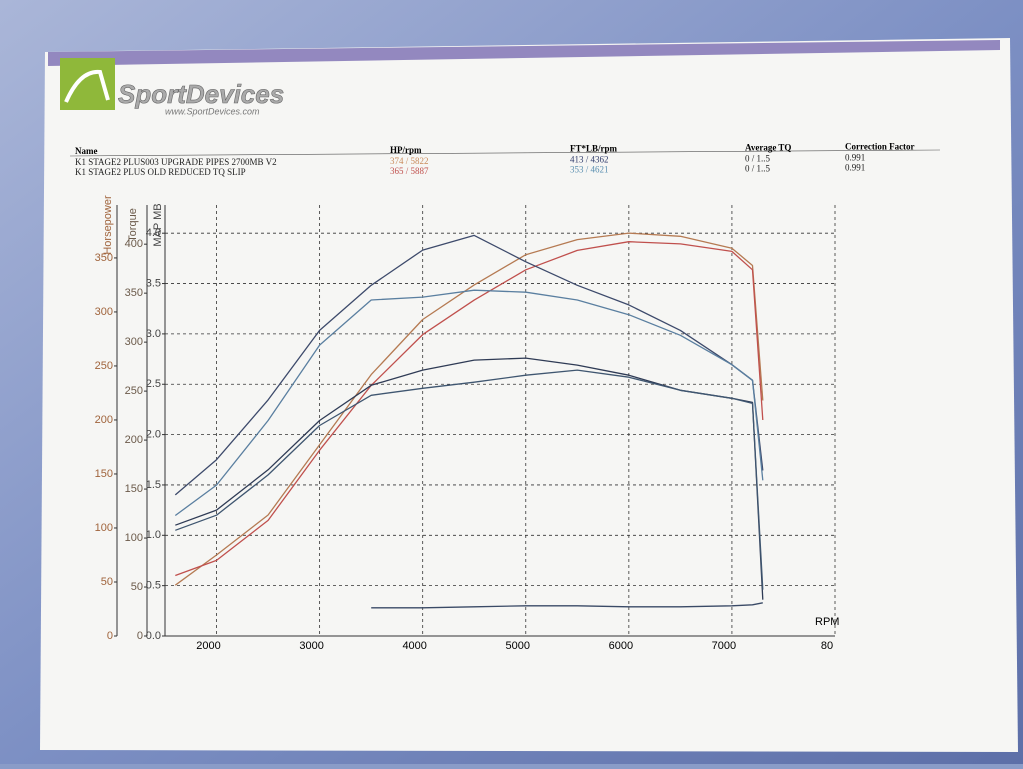 This screenshot has height=769, width=1023. I want to click on column-header: Name, so click(86, 151).